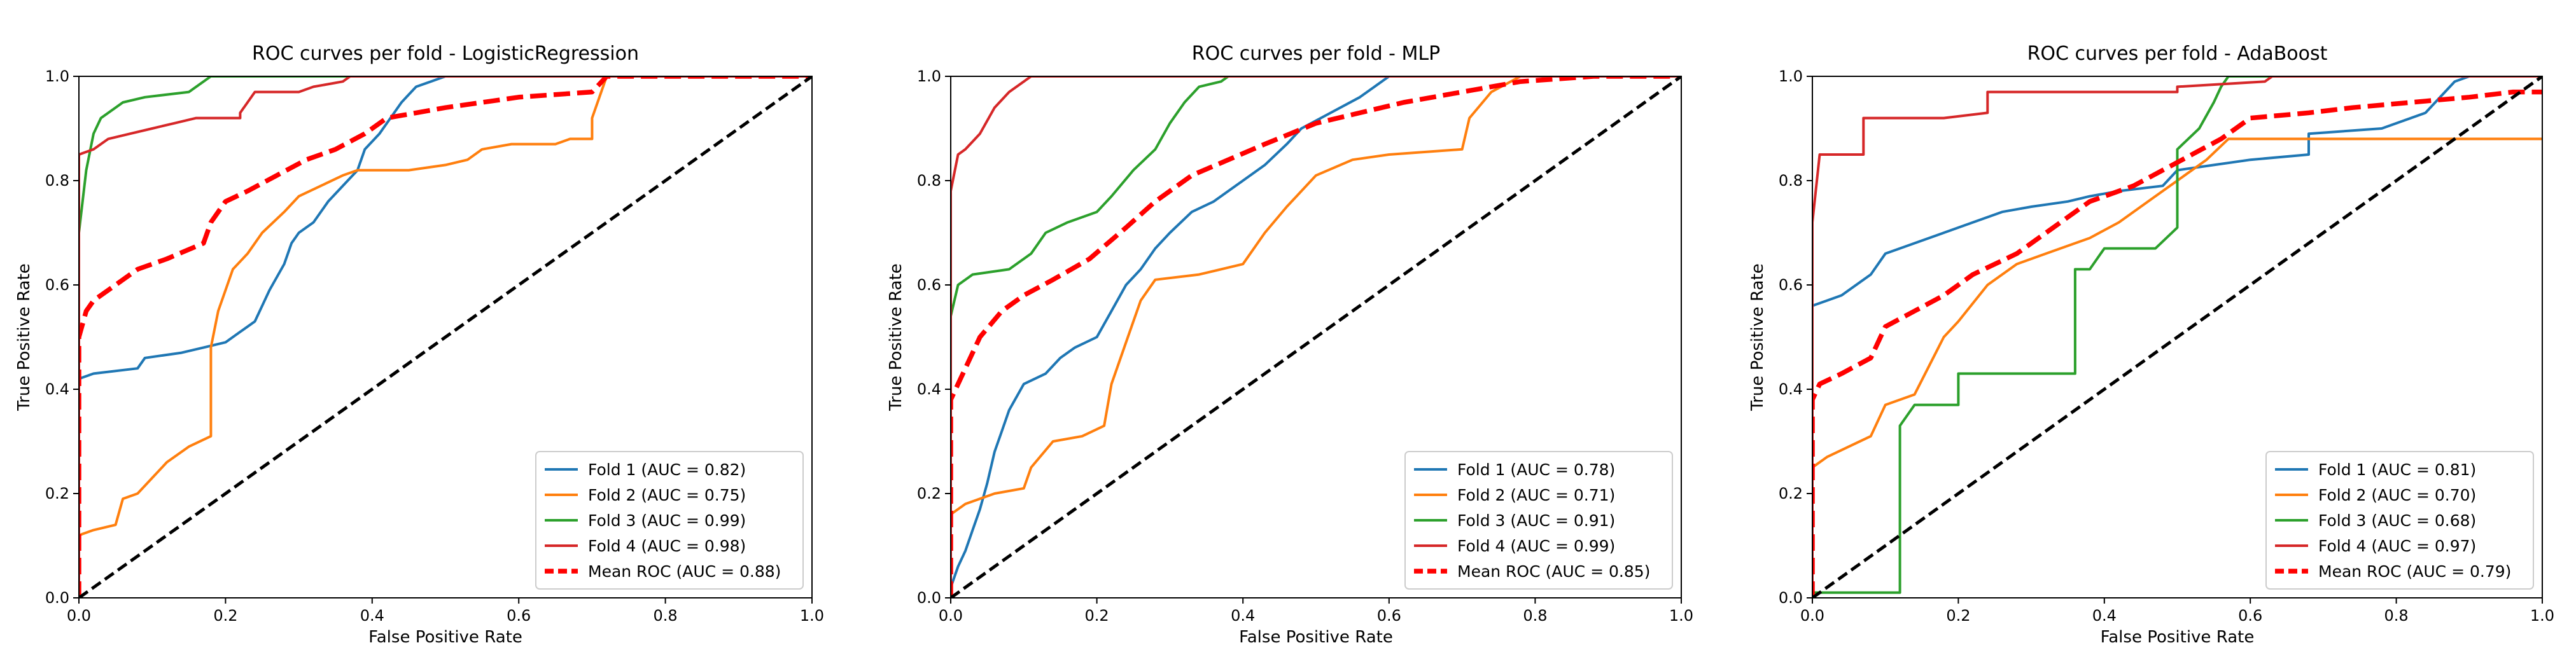 Image resolution: width=2576 pixels, height=671 pixels. I want to click on legend-label: Mean ROC (AUC = 0.85), so click(1553, 572).